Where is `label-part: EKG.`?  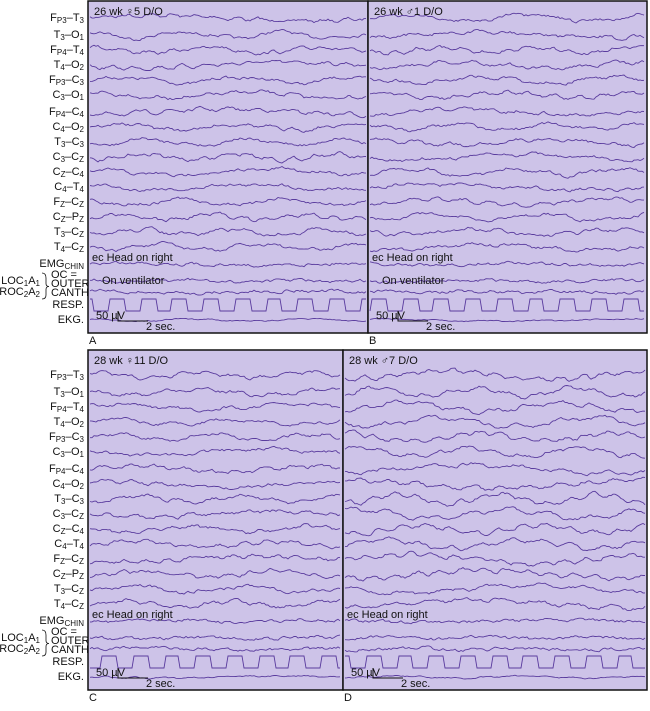 label-part: EKG. is located at coordinates (71, 320).